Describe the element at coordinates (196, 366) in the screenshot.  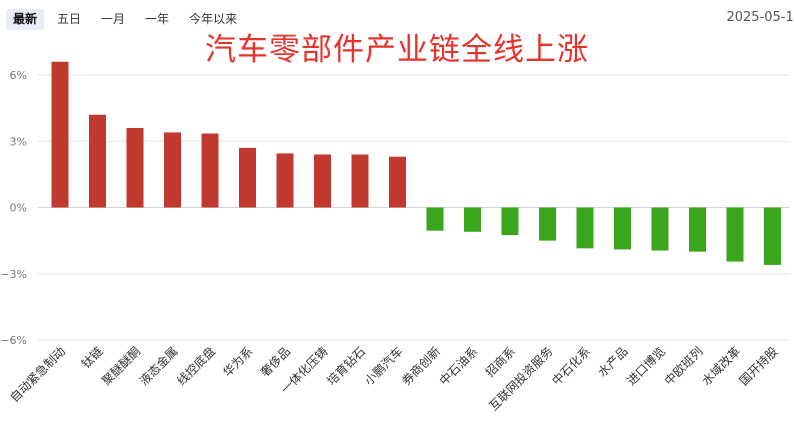
I see `x-tick-label: 线控底盘` at that location.